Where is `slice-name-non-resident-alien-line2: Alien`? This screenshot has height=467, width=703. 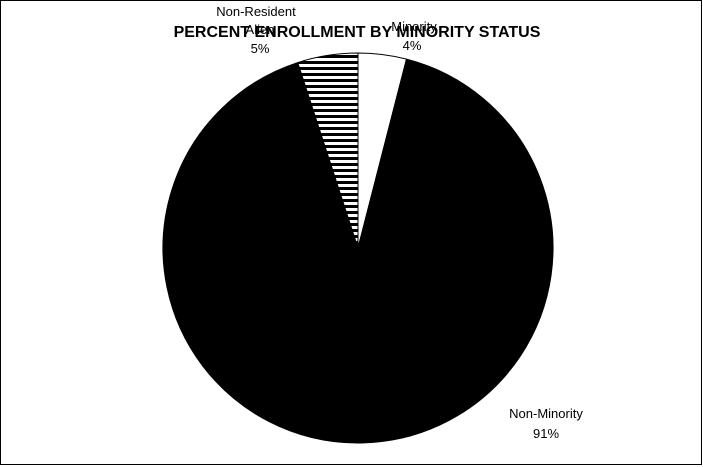
slice-name-non-resident-alien-line2: Alien is located at coordinates (260, 29).